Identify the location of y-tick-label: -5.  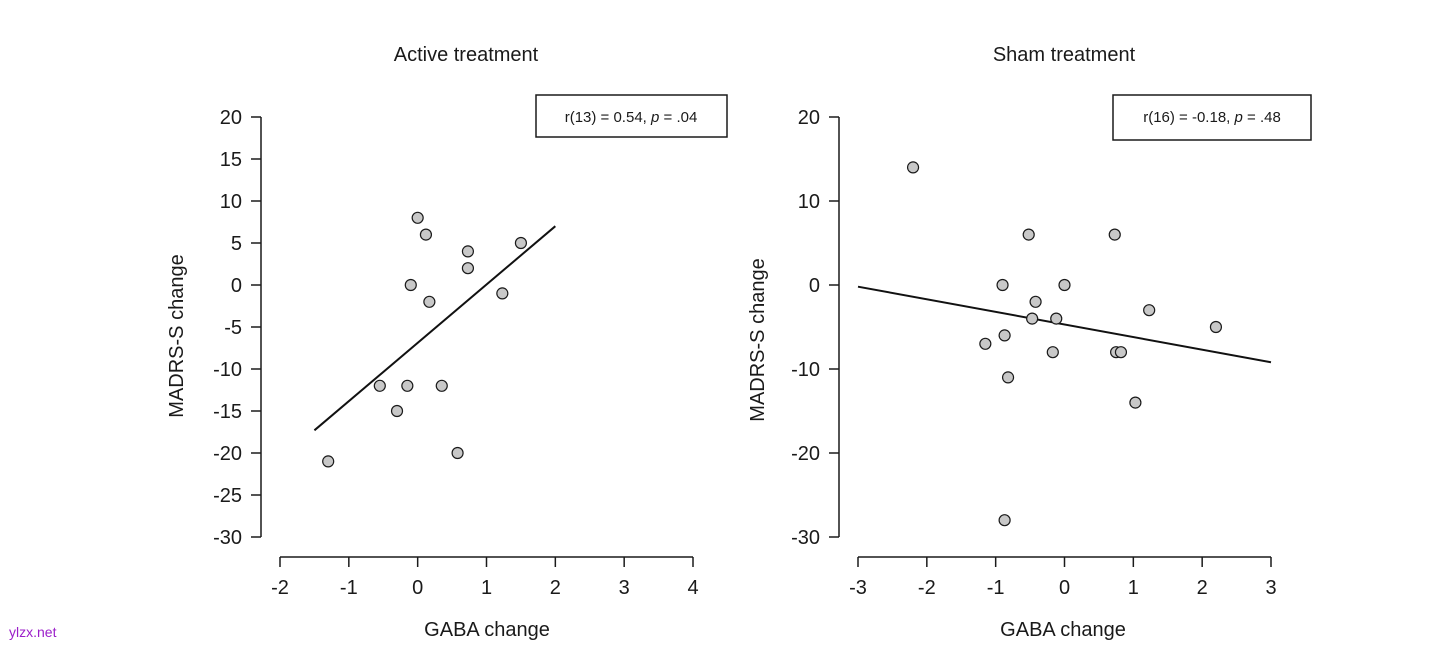
(233, 328).